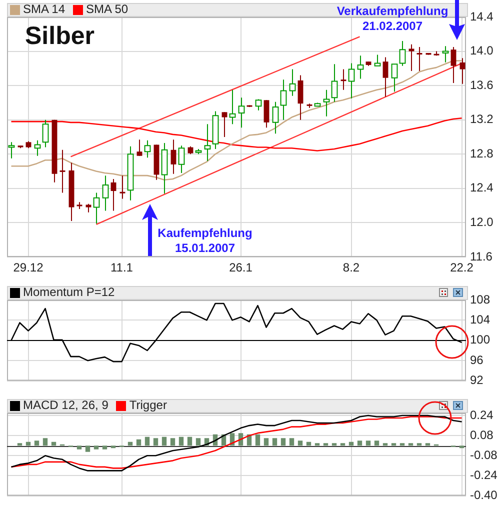  What do you see at coordinates (65, 405) in the screenshot?
I see `legend-label: MACD 12, 26, 9` at bounding box center [65, 405].